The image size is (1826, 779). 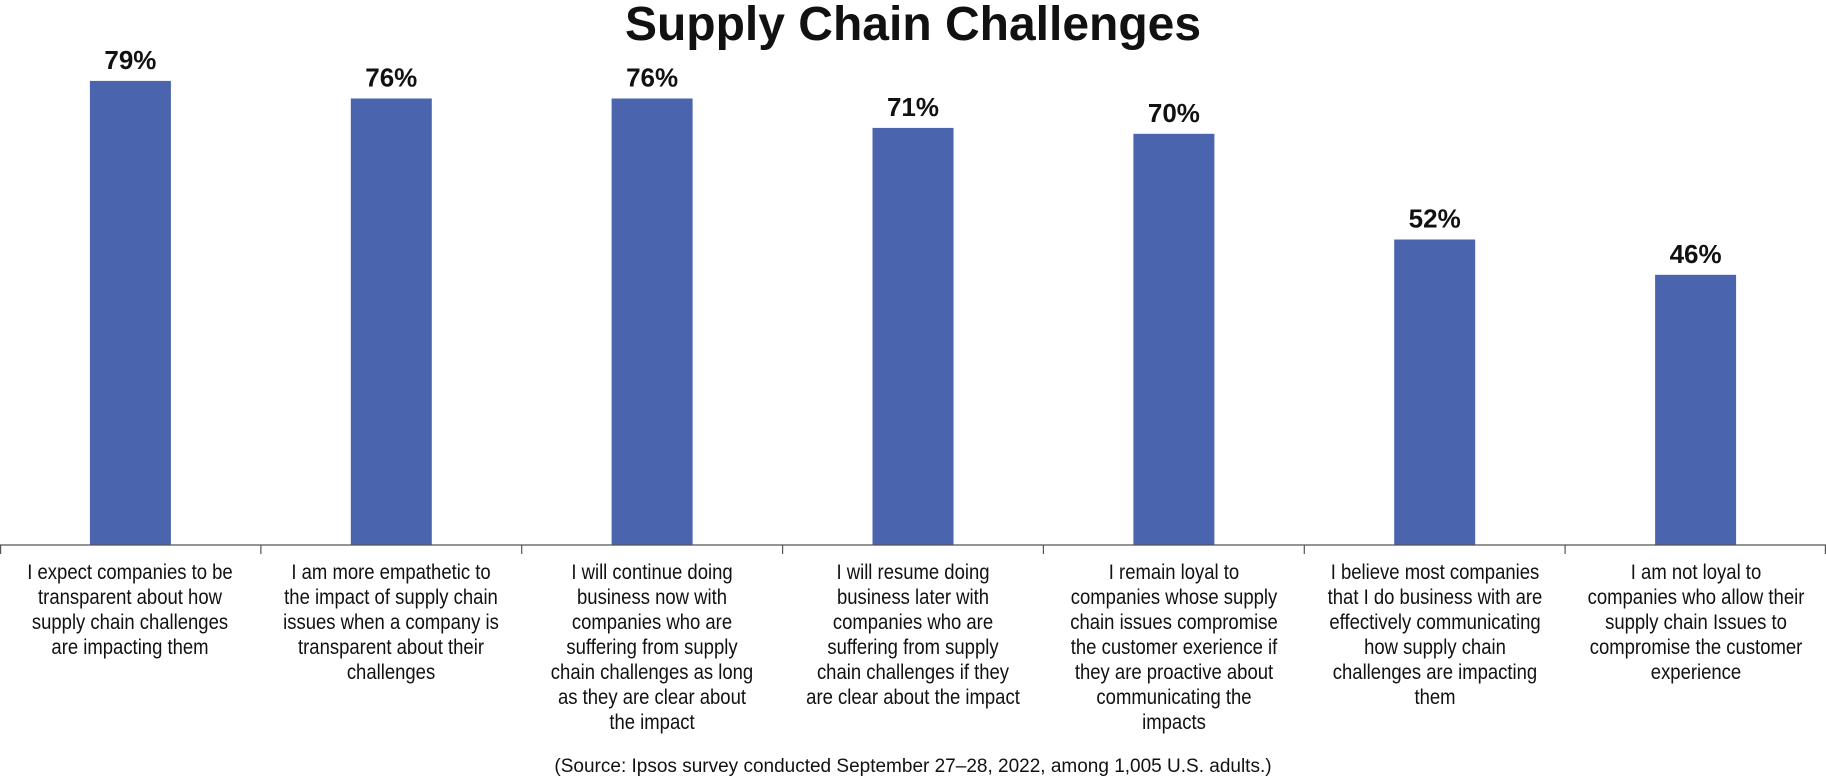 What do you see at coordinates (913, 107) in the screenshot?
I see `value-label-4: 71%` at bounding box center [913, 107].